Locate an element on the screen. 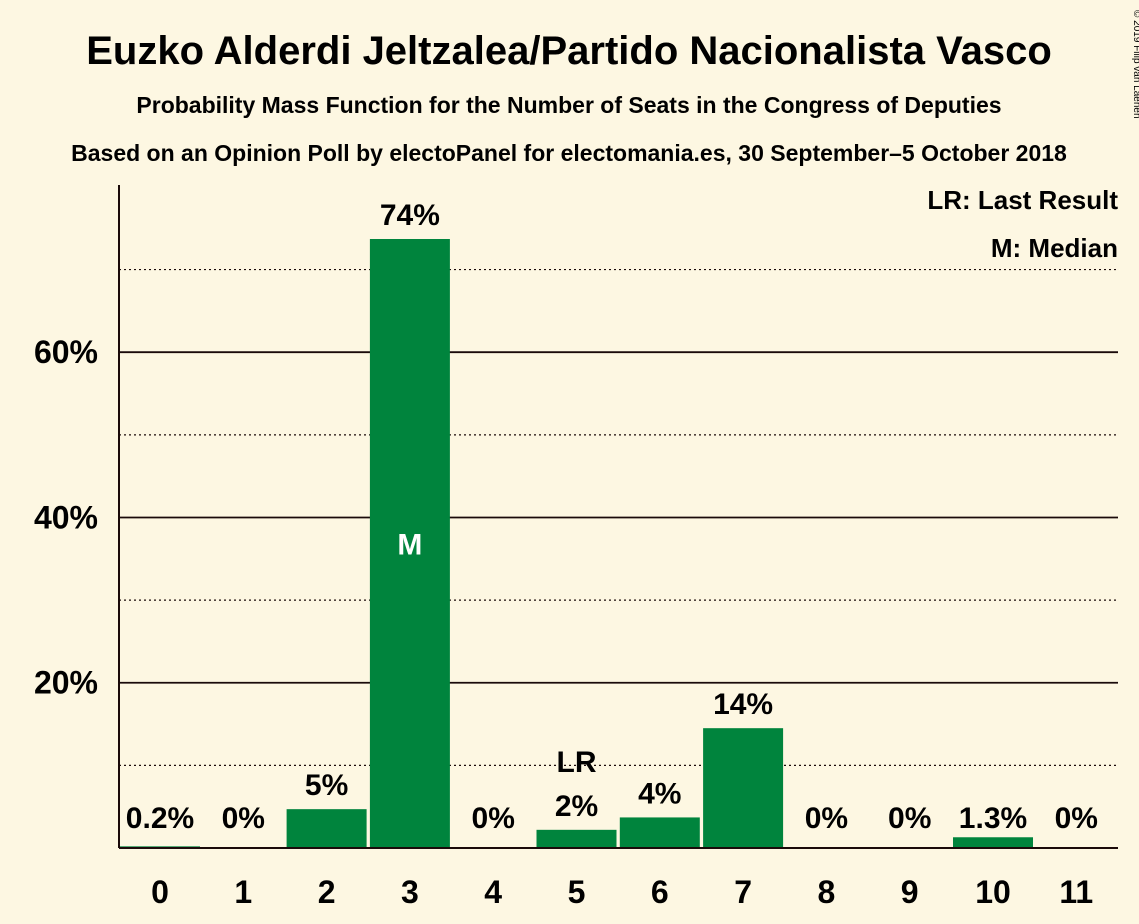 The width and height of the screenshot is (1139, 924). bar-value-label: 1.3% is located at coordinates (993, 818).